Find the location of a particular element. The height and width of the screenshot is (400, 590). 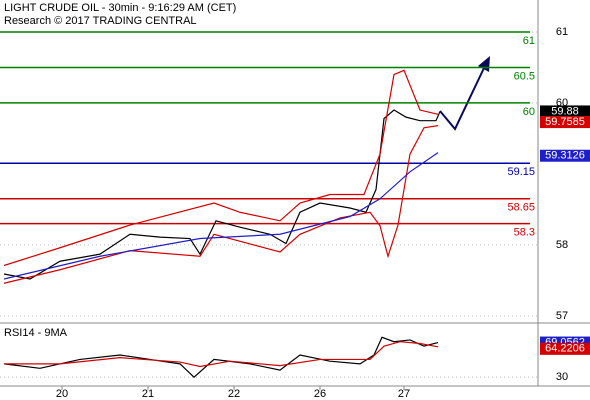

price-marker-label: 59.7585 is located at coordinates (565, 122).